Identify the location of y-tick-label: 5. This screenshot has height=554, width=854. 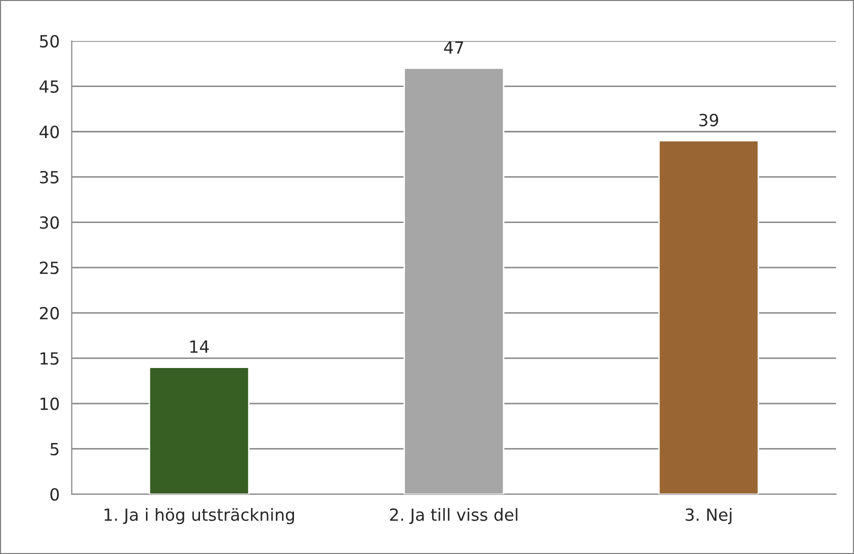
(54, 449).